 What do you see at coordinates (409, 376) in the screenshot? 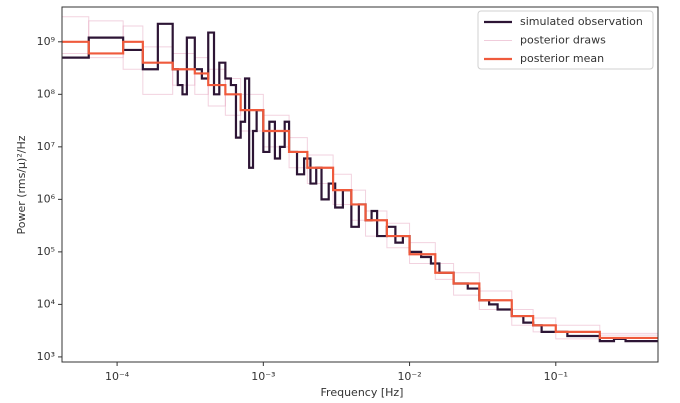
I see `x-tick-label: 10⁻²` at bounding box center [409, 376].